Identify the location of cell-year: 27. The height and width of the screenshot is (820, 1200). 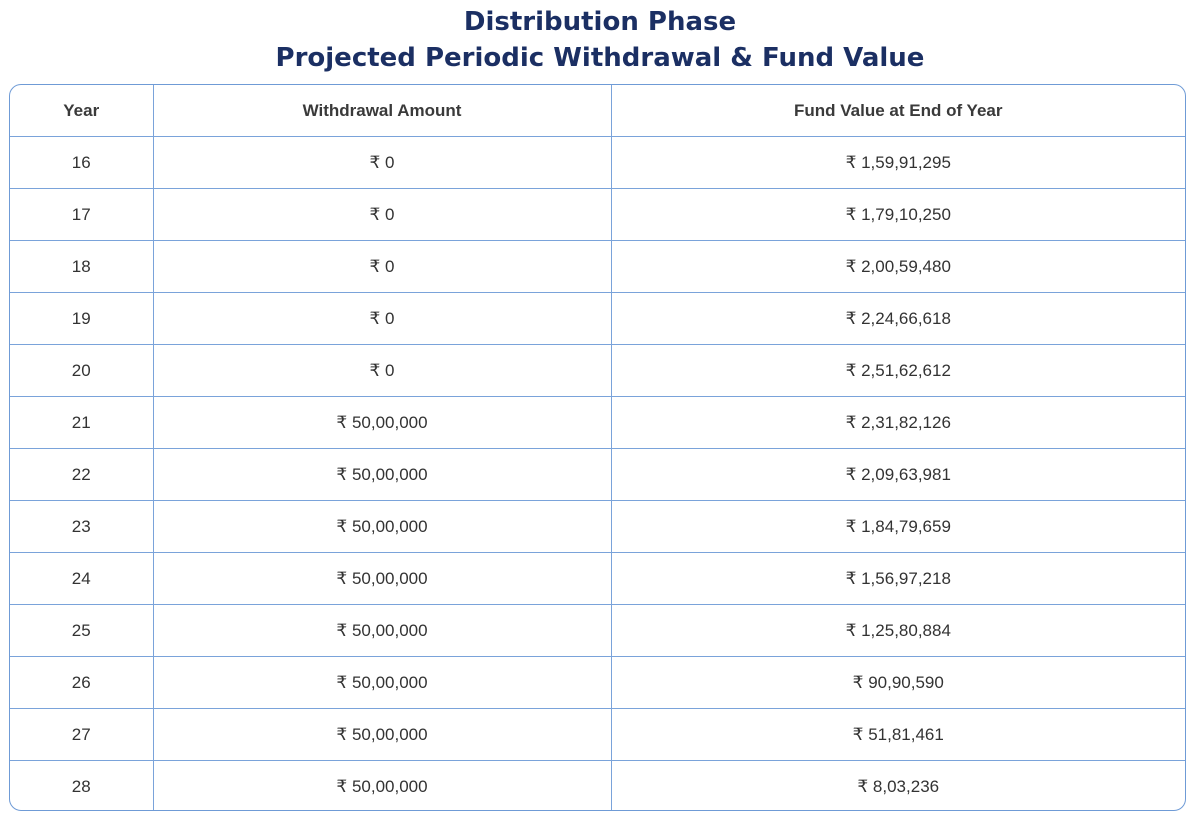
(82, 734).